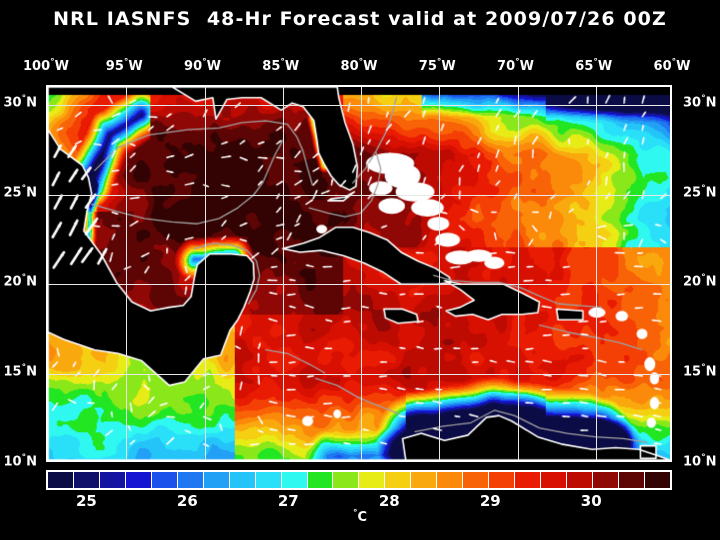 This screenshot has width=720, height=540. I want to click on lat-tick-label-right-30N: 30°N, so click(700, 102).